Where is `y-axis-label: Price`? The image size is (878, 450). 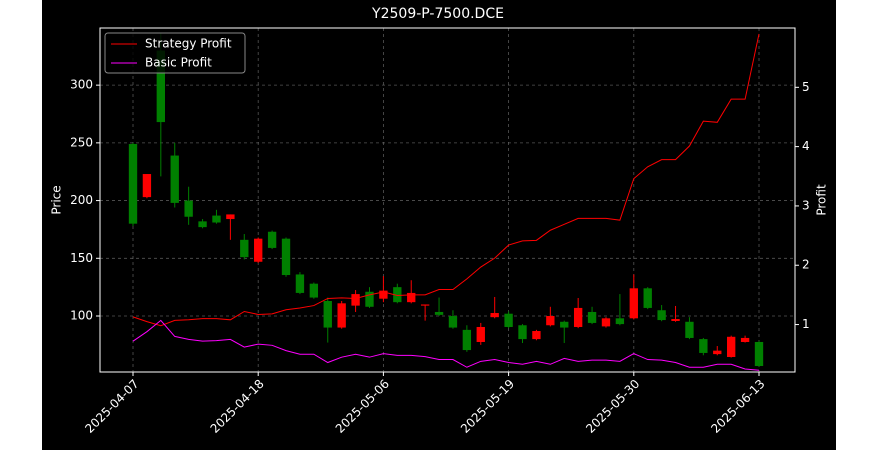 y-axis-label: Price is located at coordinates (57, 199).